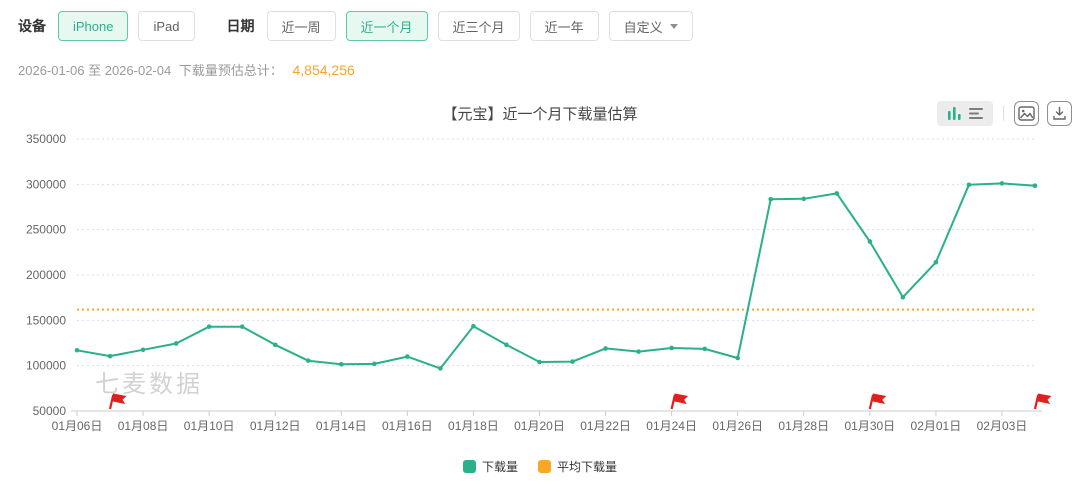 This screenshot has height=498, width=1080. Describe the element at coordinates (869, 426) in the screenshot. I see `x-axis-label: 01月30日` at that location.